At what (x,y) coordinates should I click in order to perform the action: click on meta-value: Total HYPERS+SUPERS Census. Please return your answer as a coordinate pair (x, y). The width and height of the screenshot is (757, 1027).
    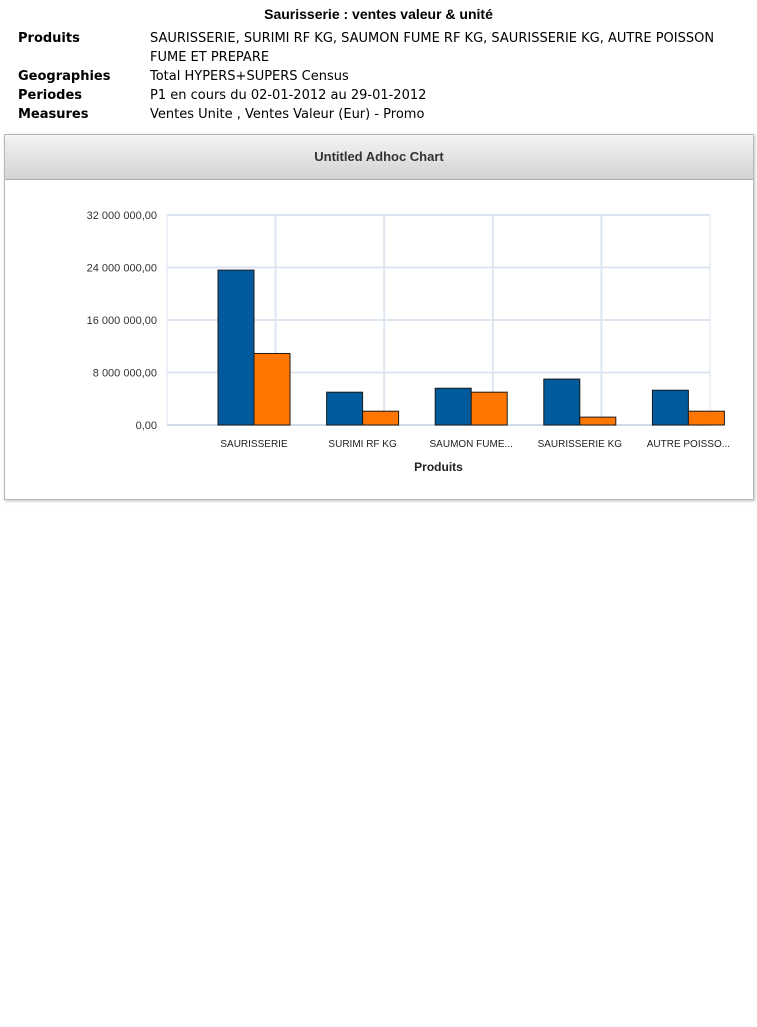
    Looking at the image, I should click on (249, 76).